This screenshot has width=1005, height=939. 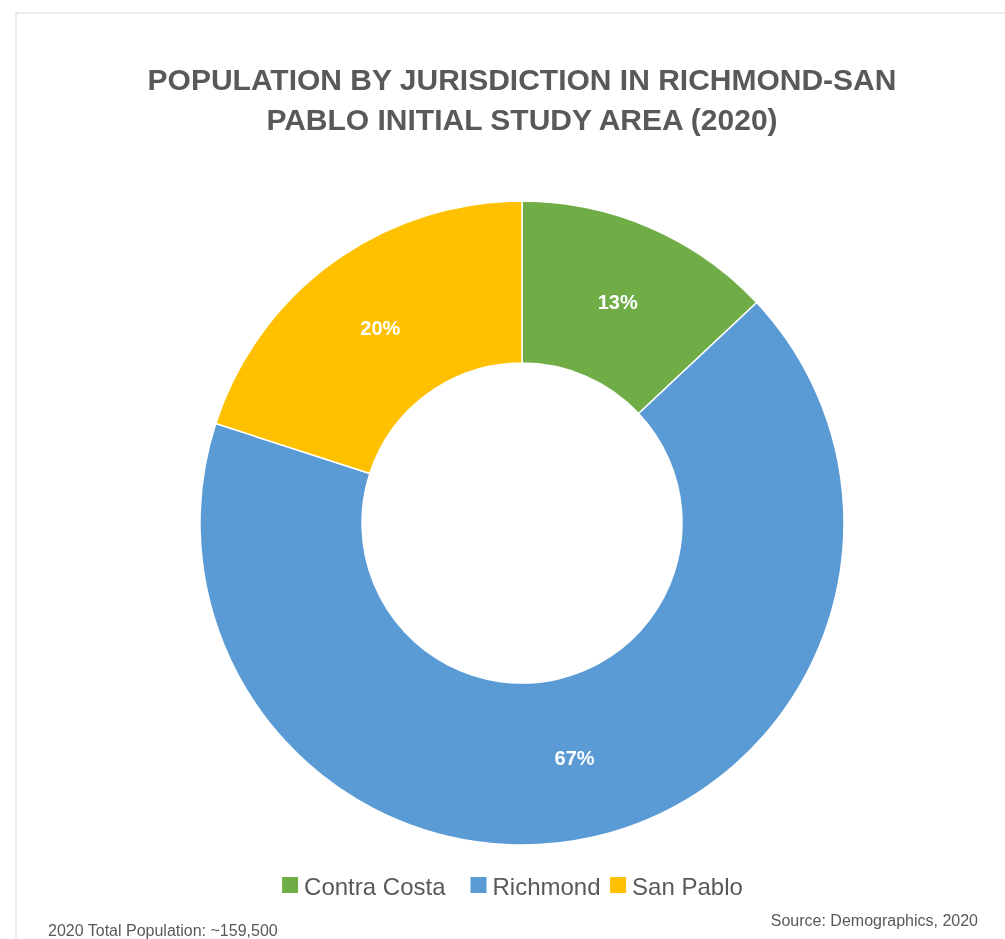 I want to click on data-label: 67%, so click(x=574, y=758).